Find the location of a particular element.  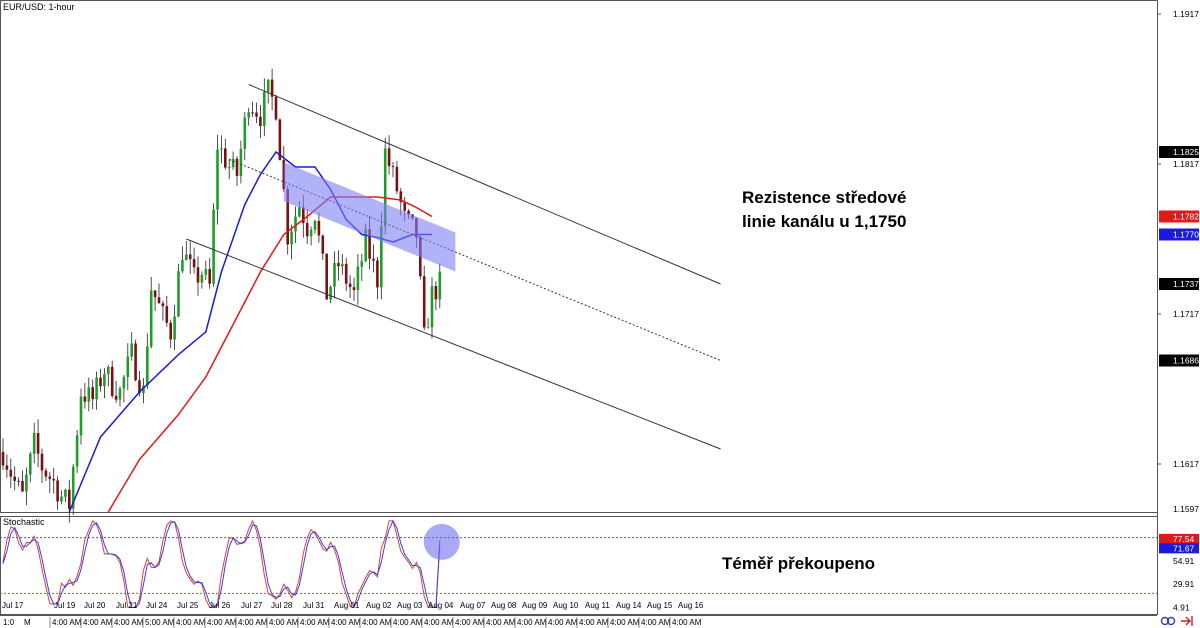

stoch-tick-label: 29.91 is located at coordinates (1184, 584).